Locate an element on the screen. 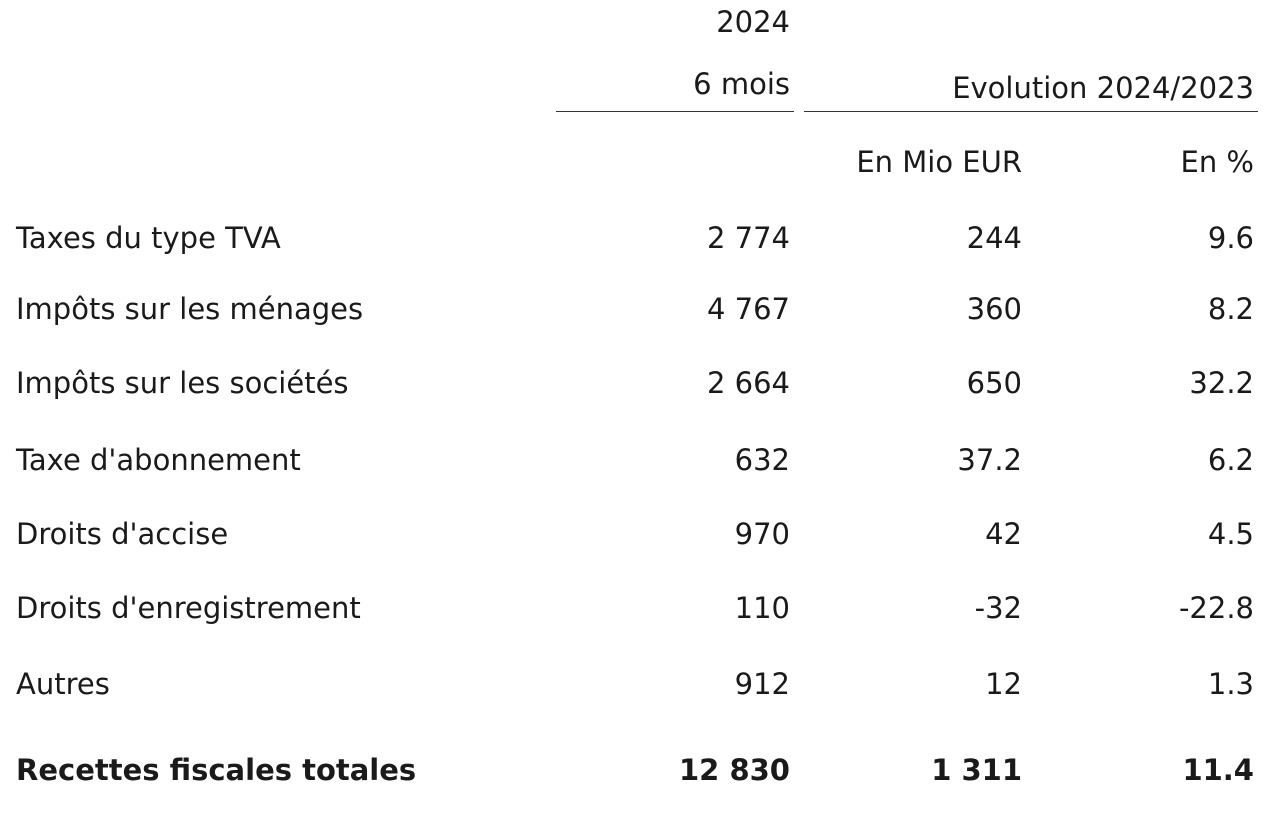 Image resolution: width=1280 pixels, height=823 pixels. header-unit-pct: En % is located at coordinates (1217, 162).